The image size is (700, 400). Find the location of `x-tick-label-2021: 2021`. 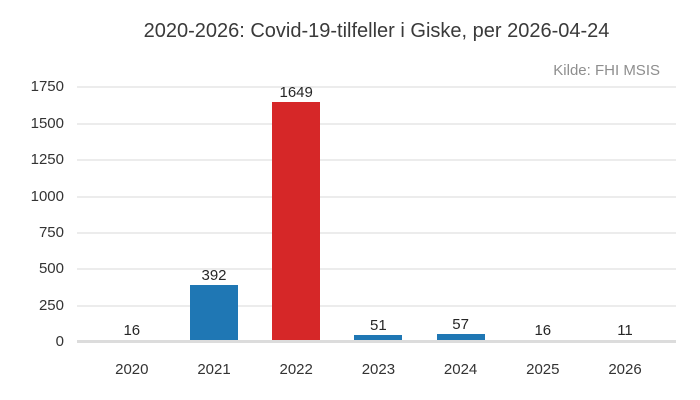

x-tick-label-2021: 2021 is located at coordinates (214, 369).